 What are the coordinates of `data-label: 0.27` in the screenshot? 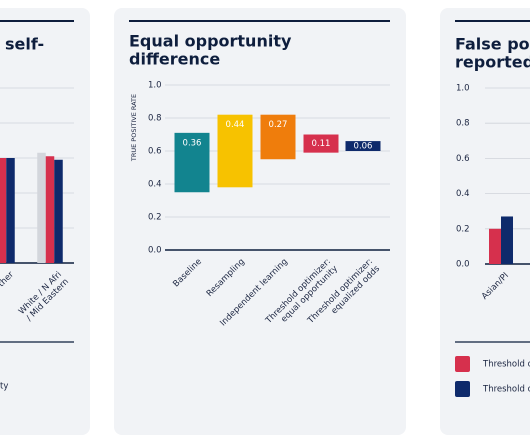 It's located at (278, 125).